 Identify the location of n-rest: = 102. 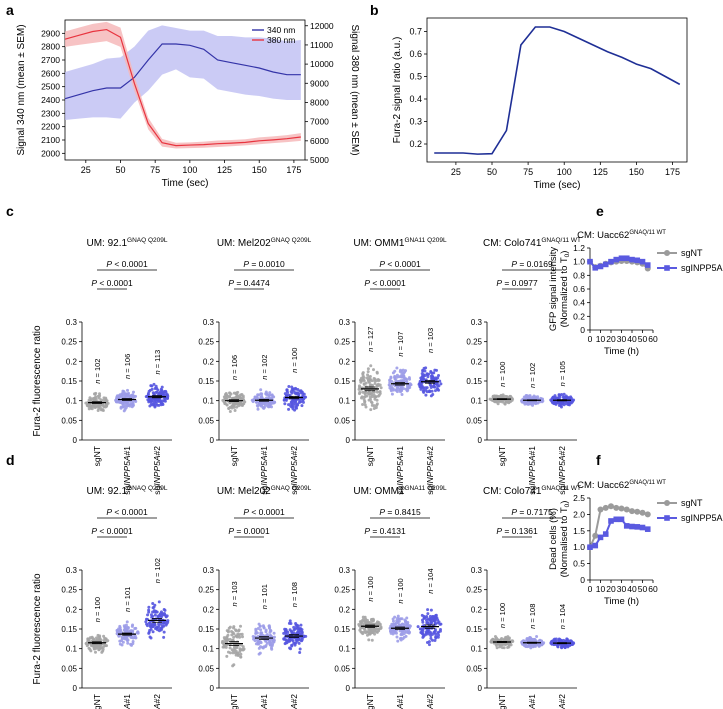
(532, 373).